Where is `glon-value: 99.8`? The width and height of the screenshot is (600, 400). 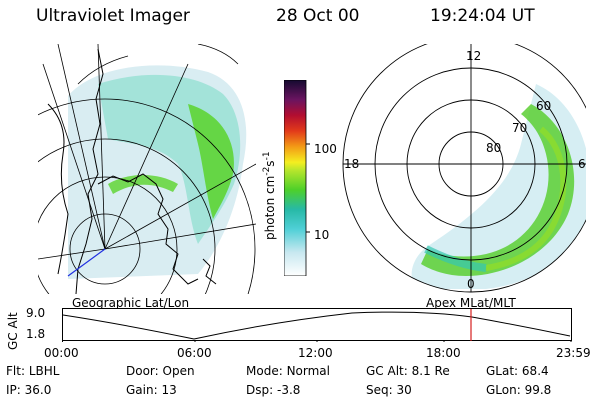 glon-value: 99.8 is located at coordinates (538, 390).